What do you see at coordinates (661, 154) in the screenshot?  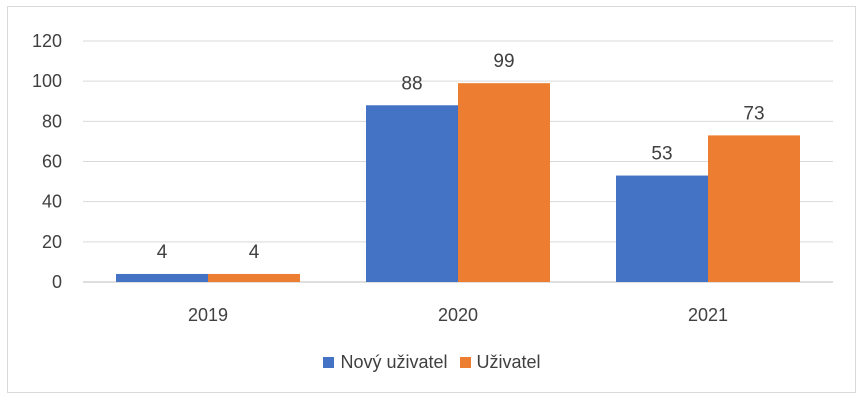 I see `data-label: 53` at bounding box center [661, 154].